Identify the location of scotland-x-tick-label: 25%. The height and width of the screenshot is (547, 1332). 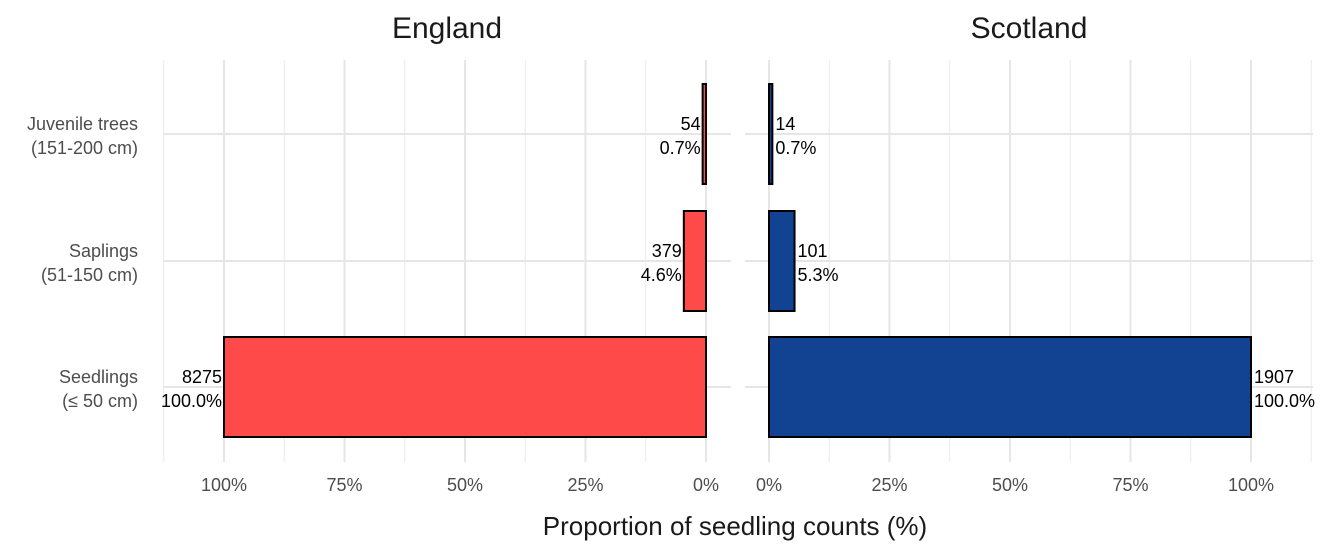
(889, 485).